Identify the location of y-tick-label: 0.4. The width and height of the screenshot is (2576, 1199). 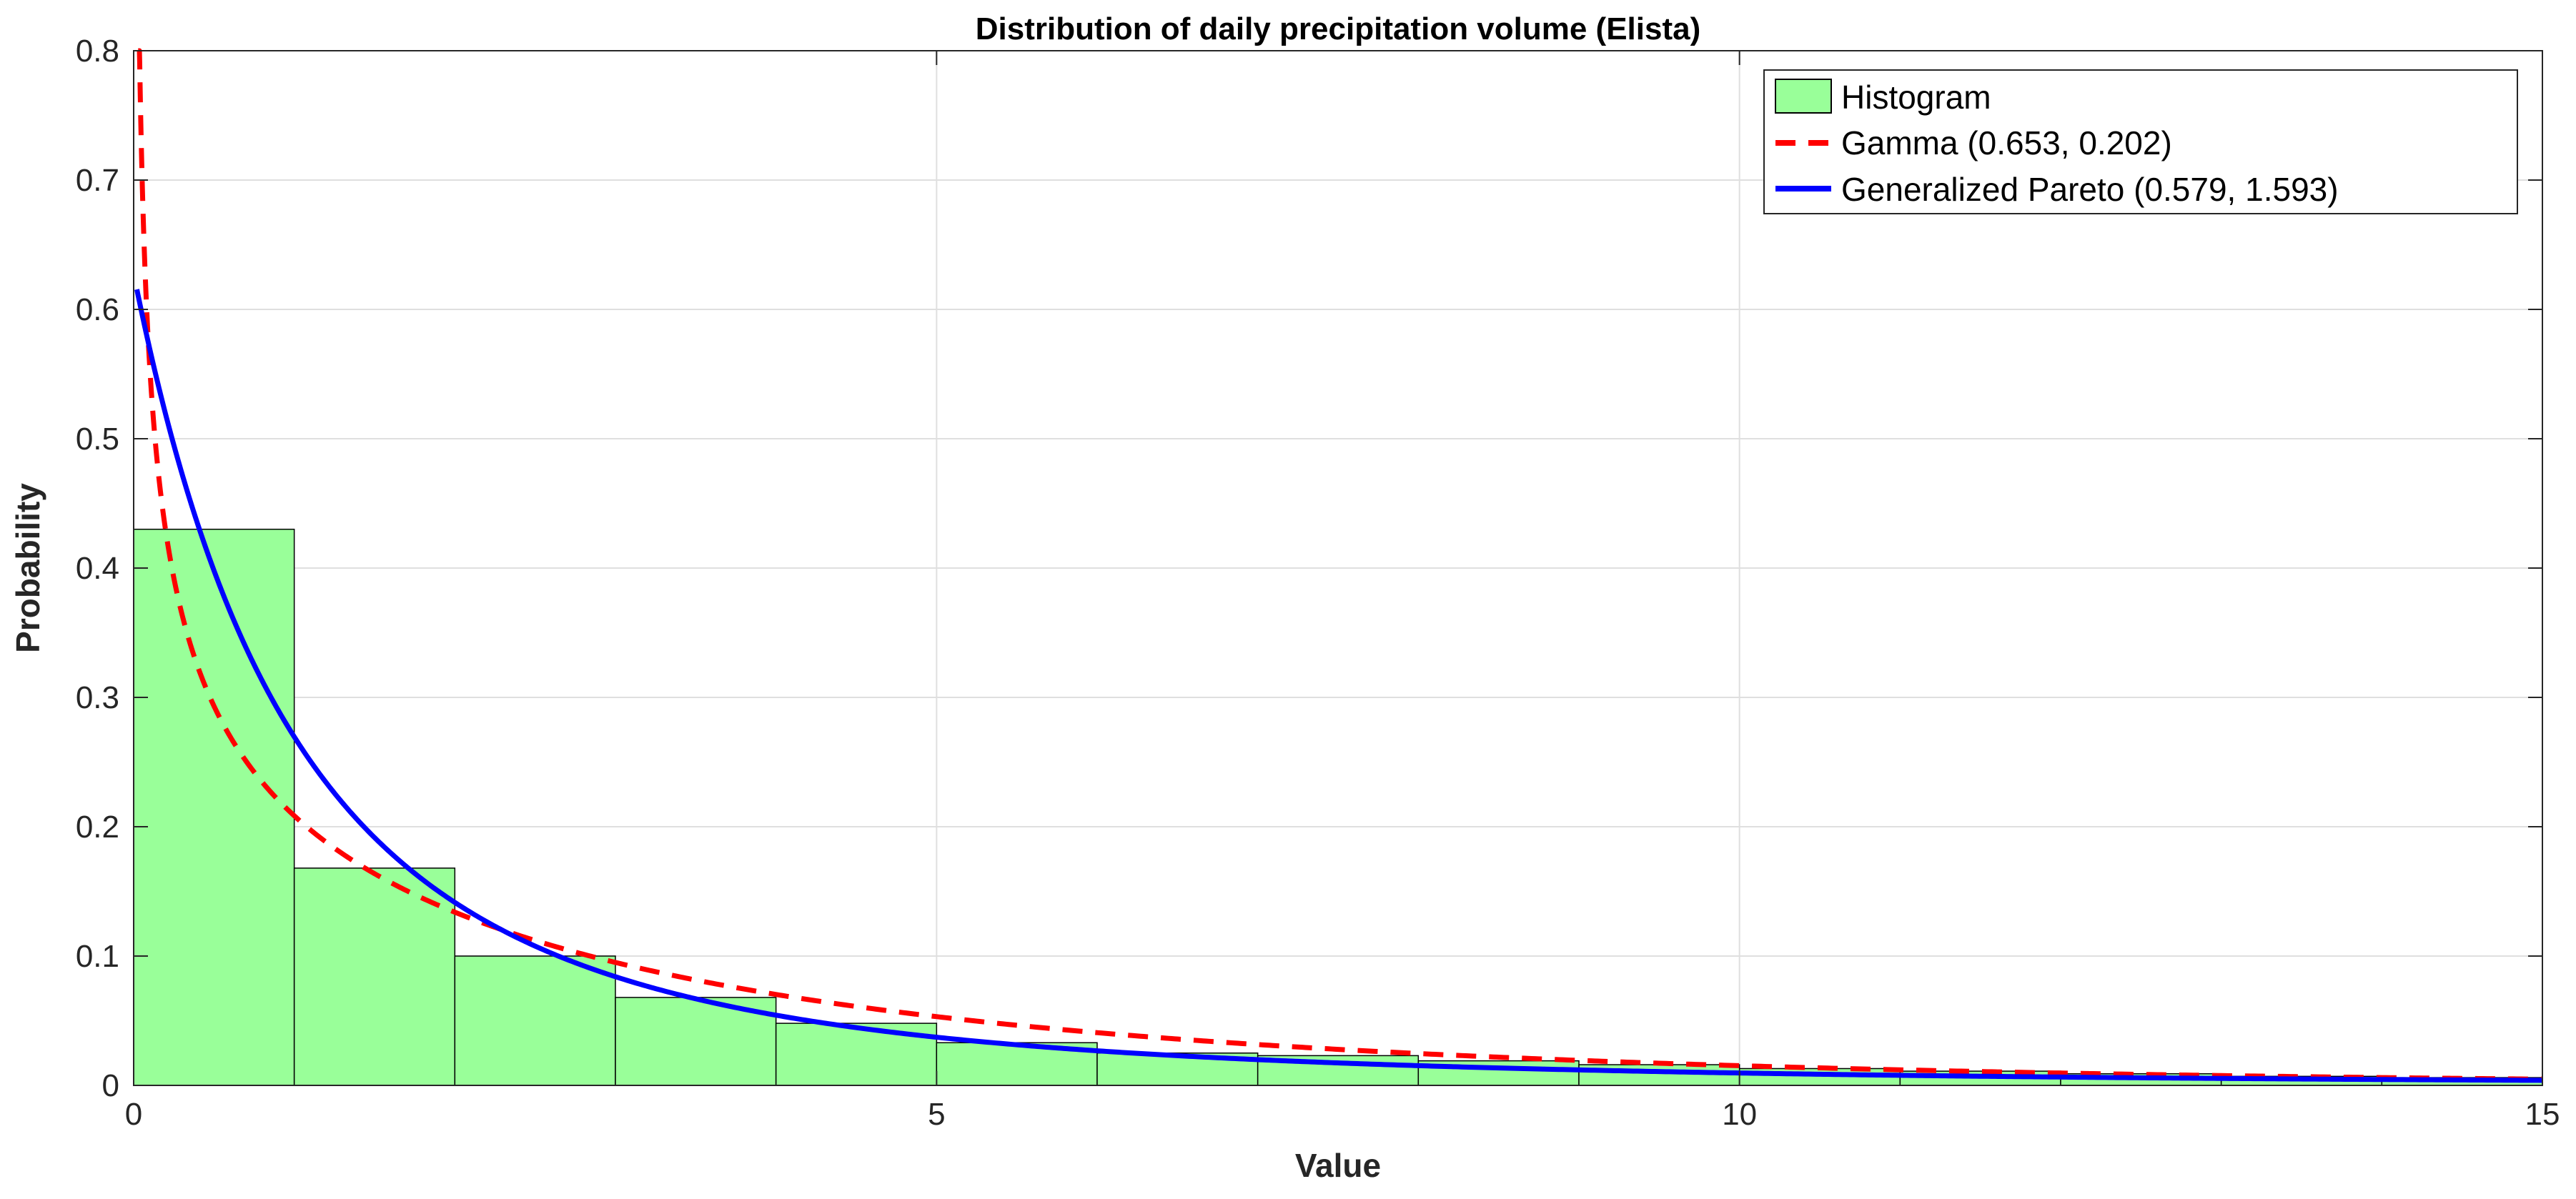
(97, 568).